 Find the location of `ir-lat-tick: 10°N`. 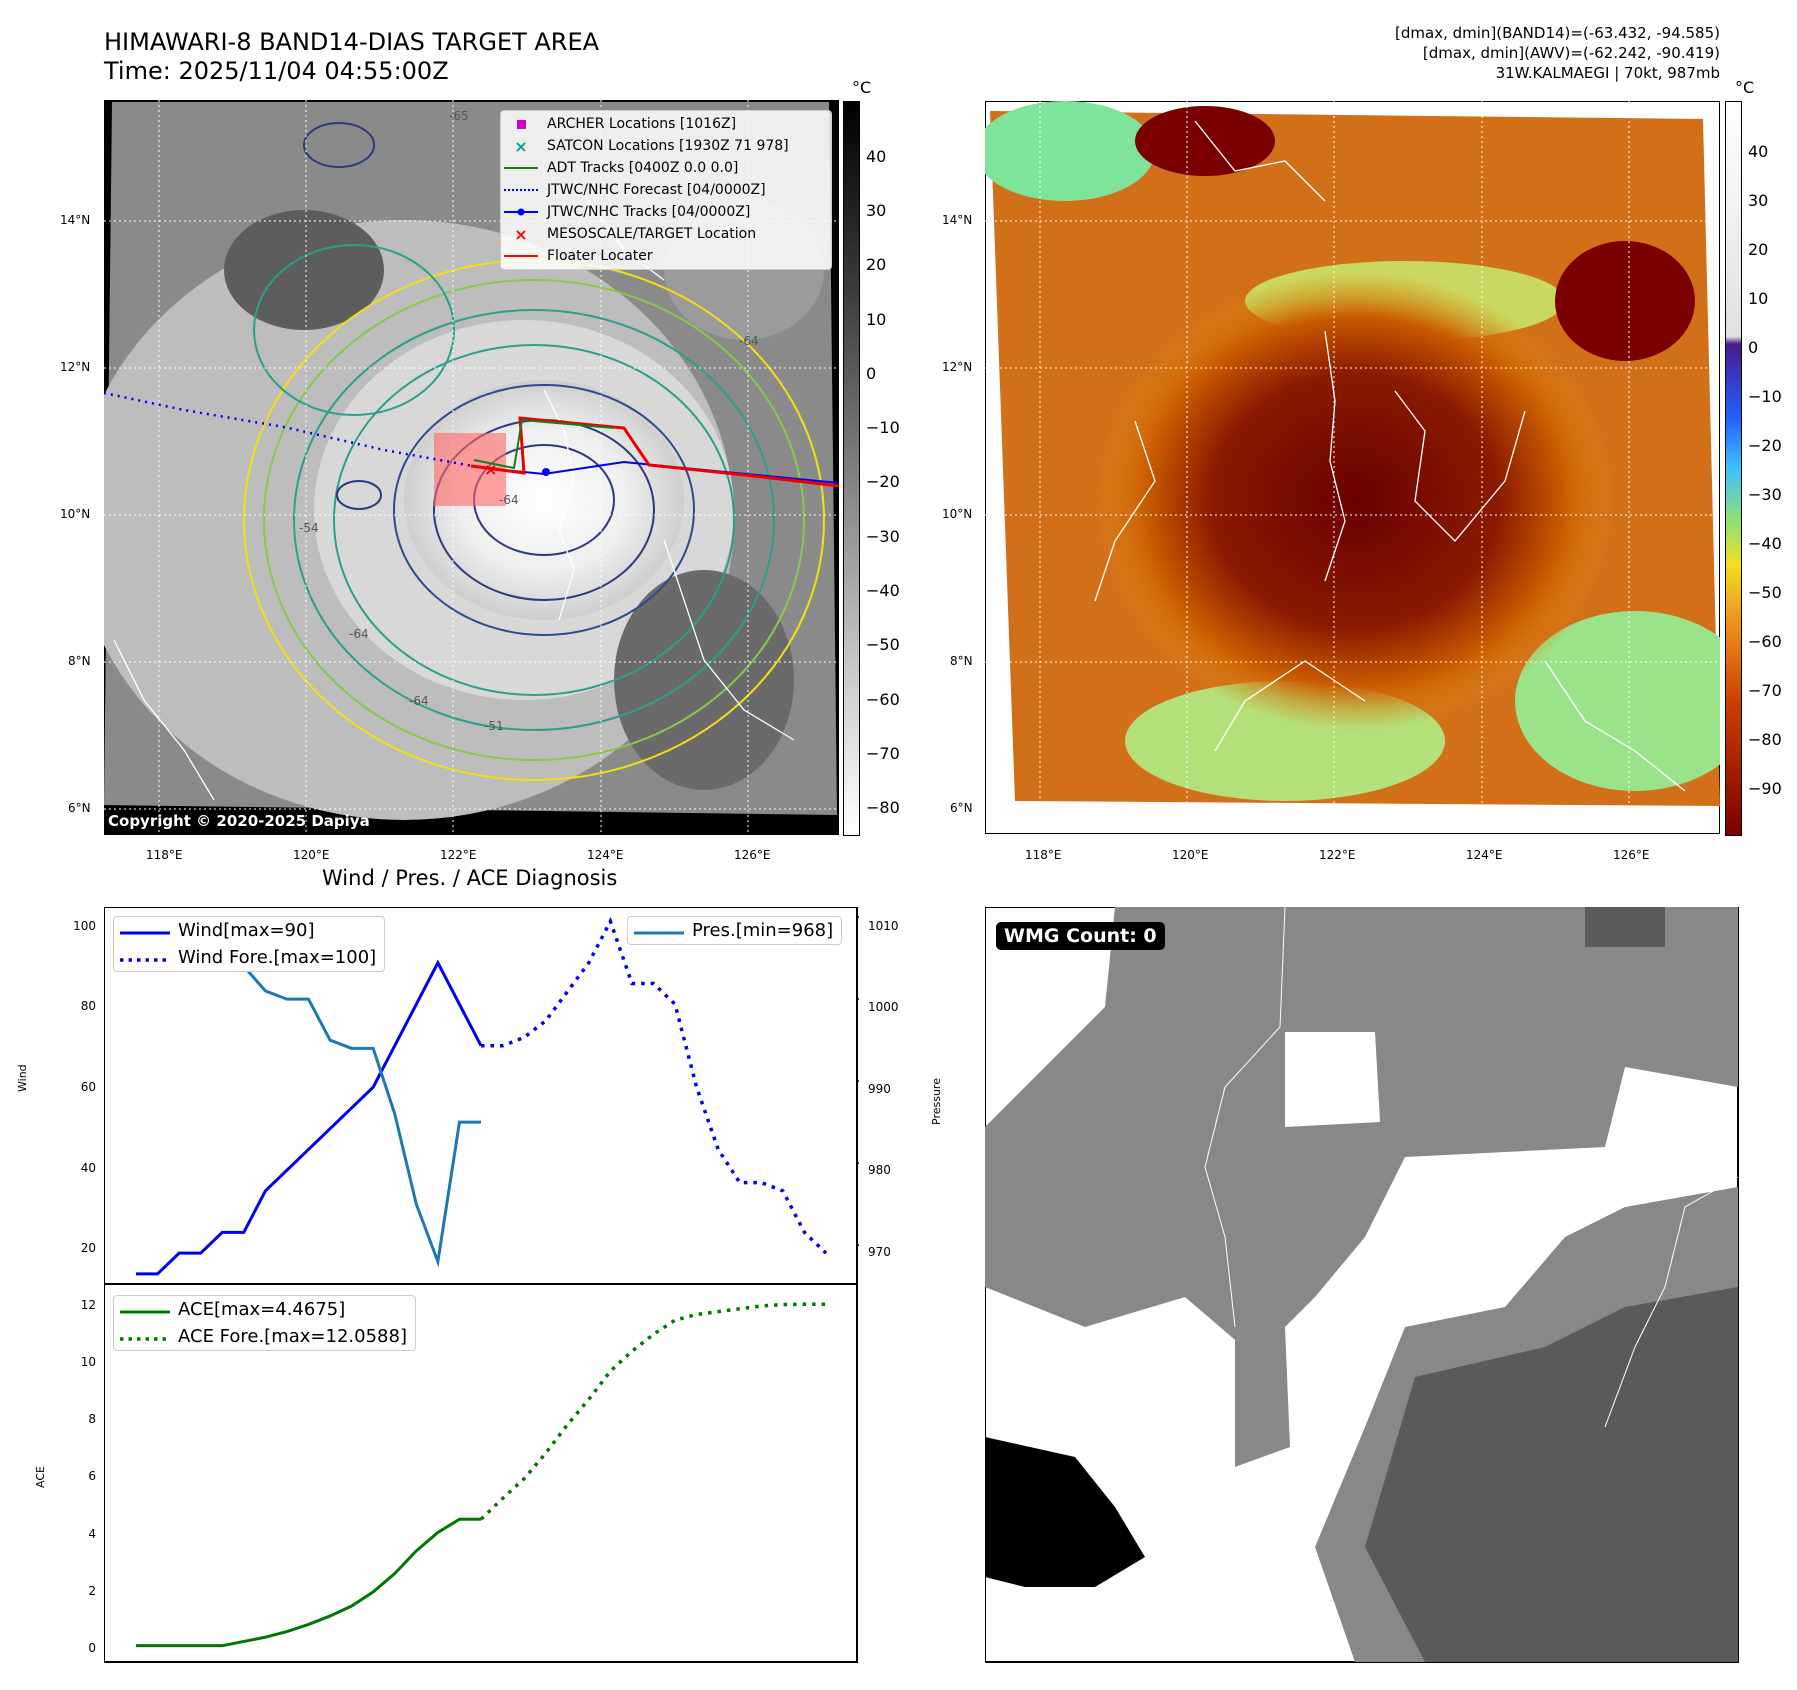

ir-lat-tick: 10°N is located at coordinates (75, 514).